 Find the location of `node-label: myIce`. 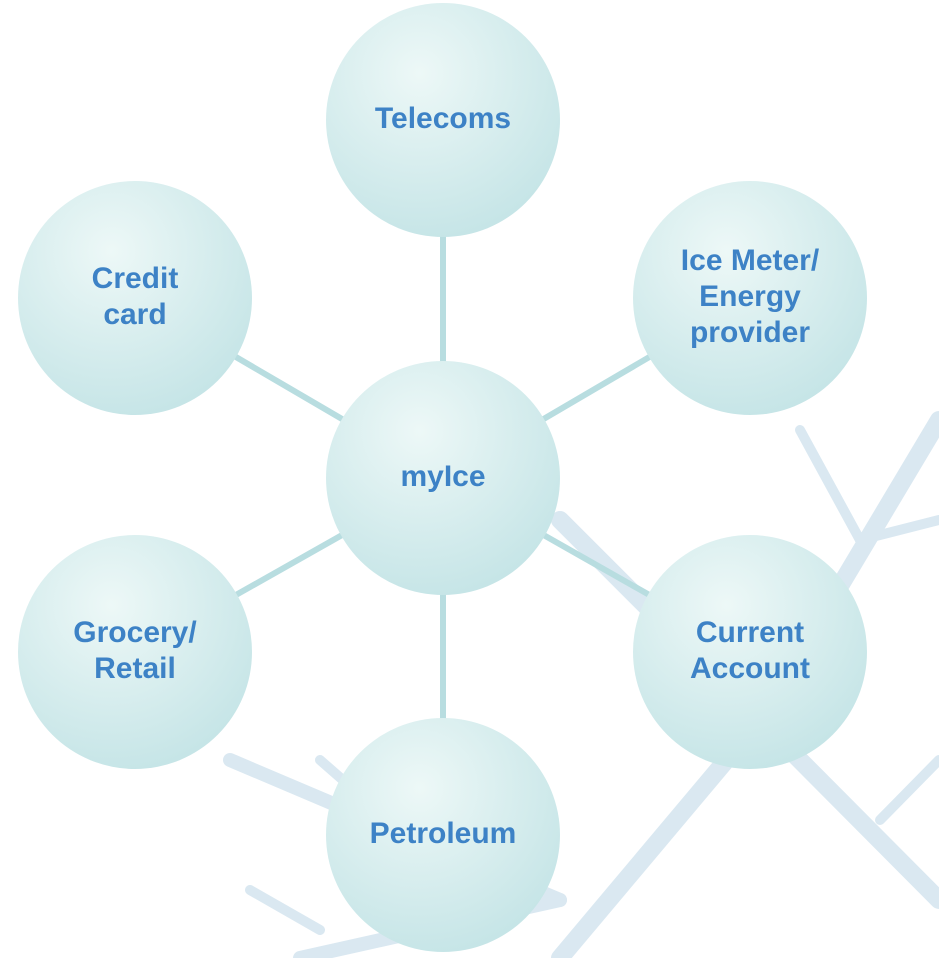

node-label: myIce is located at coordinates (442, 476).